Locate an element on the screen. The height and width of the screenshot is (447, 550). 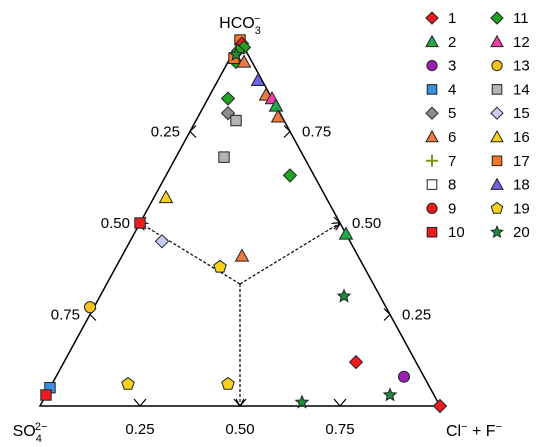
vertex-label-so4: SO42− is located at coordinates (30, 433).